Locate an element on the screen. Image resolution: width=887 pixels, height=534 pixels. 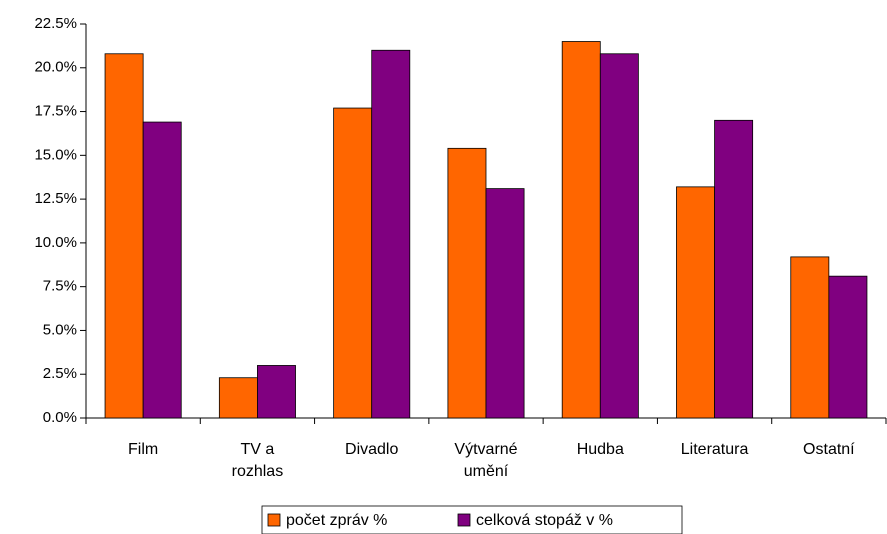
legend-label: počet zpráv % is located at coordinates (336, 520).